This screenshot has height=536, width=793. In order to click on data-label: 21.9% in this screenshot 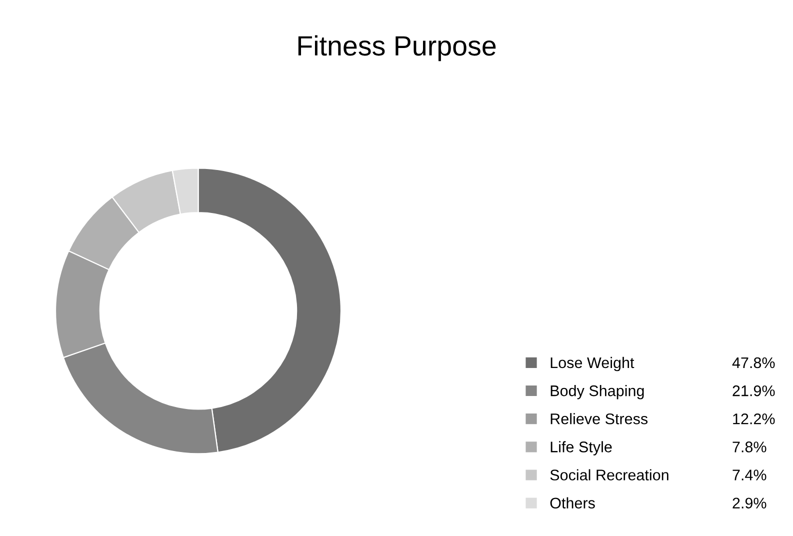, I will do `click(753, 390)`.